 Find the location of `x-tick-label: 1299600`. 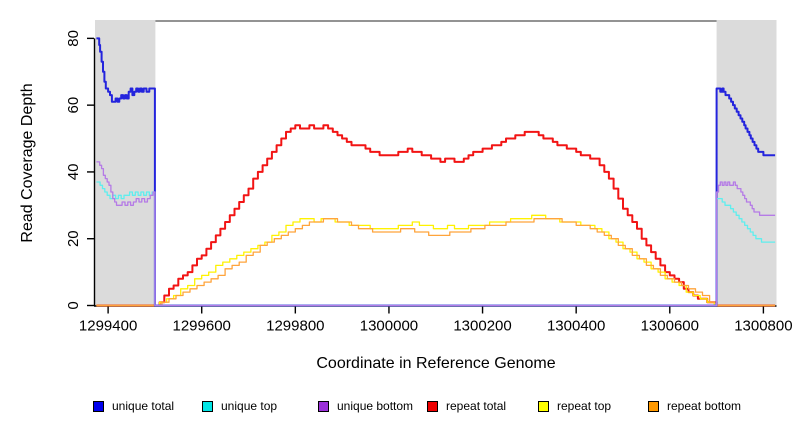

x-tick-label: 1299600 is located at coordinates (202, 326).